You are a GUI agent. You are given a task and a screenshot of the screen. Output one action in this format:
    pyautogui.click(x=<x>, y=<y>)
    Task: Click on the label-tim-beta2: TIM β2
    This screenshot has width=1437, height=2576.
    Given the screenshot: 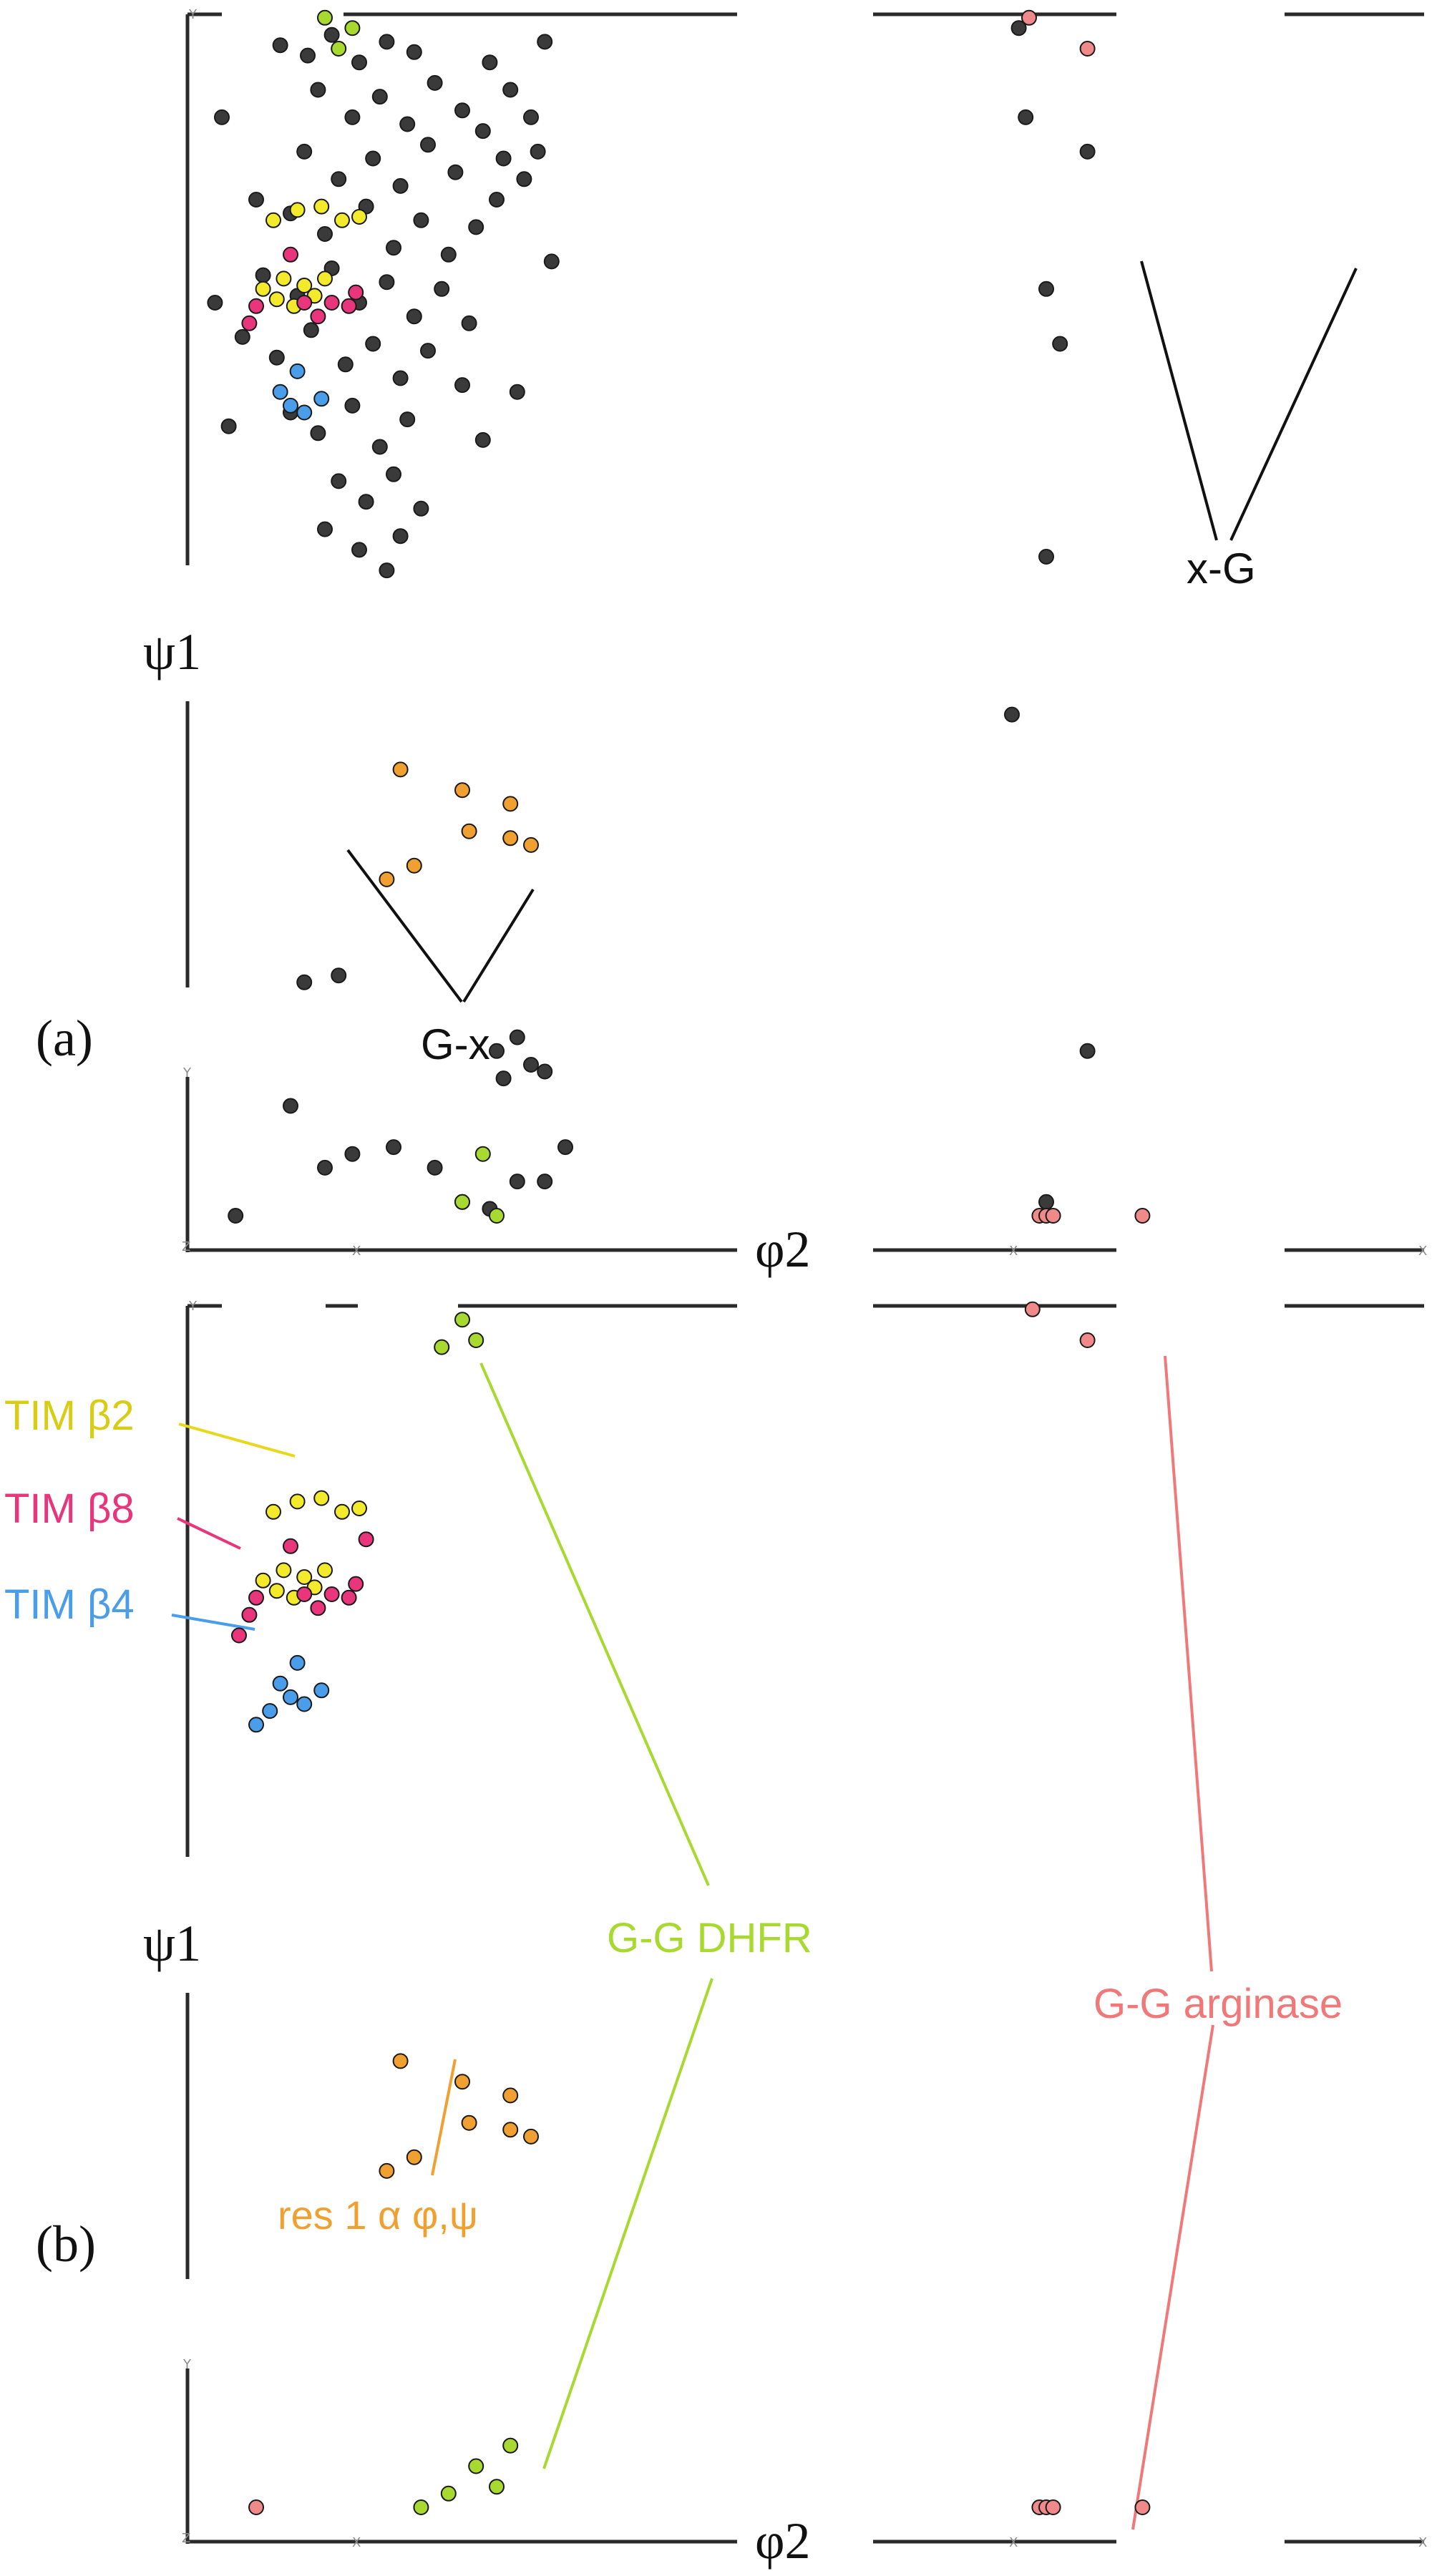 What is the action you would take?
    pyautogui.click(x=150, y=1425)
    